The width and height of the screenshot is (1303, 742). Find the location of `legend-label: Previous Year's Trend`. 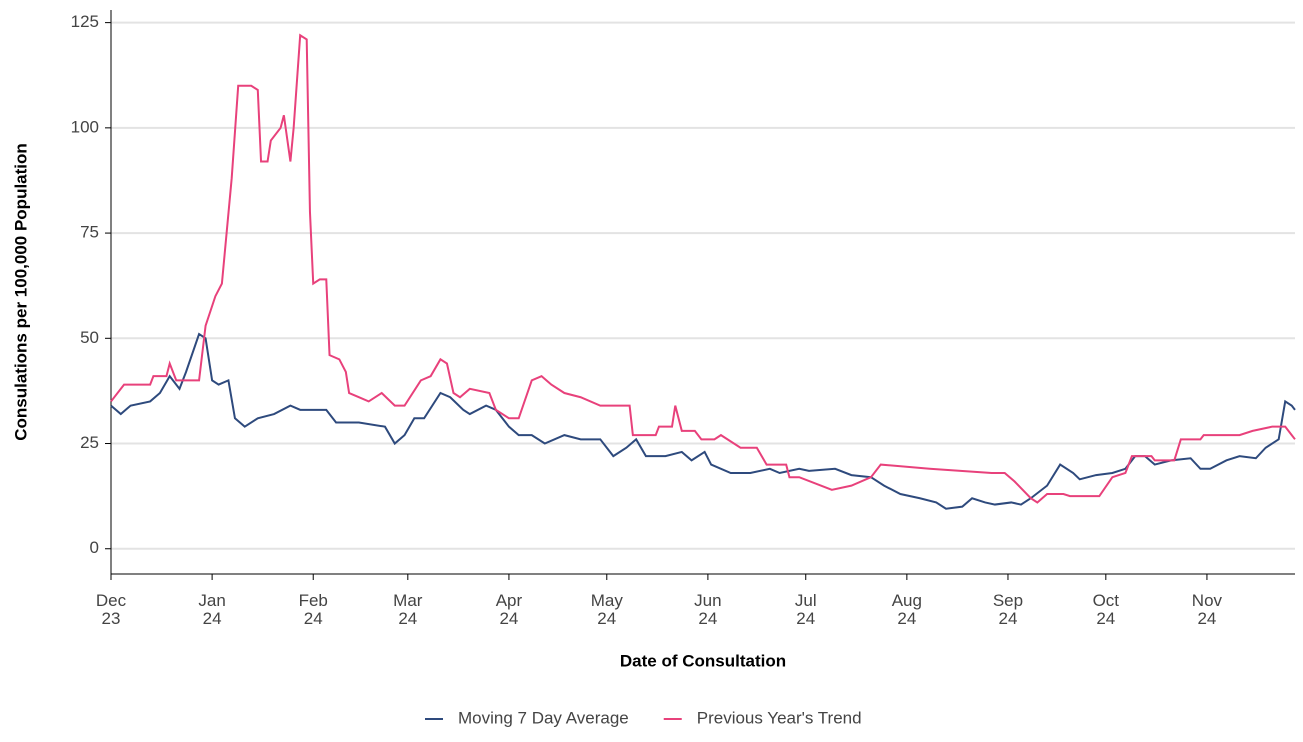

legend-label: Previous Year's Trend is located at coordinates (779, 717).